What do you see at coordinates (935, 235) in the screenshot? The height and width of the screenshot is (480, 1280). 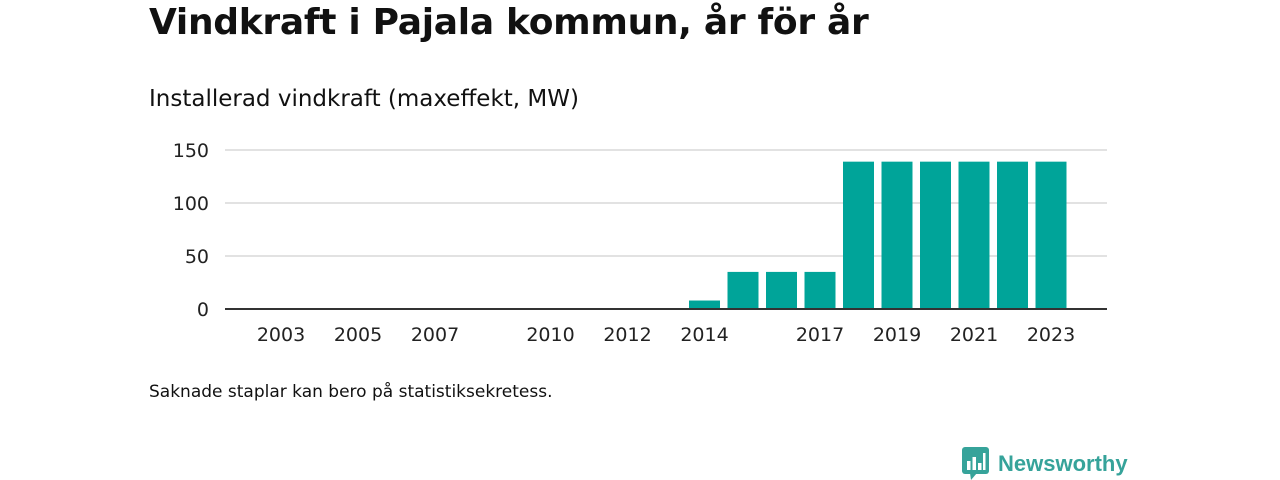 I see `bar-2020` at bounding box center [935, 235].